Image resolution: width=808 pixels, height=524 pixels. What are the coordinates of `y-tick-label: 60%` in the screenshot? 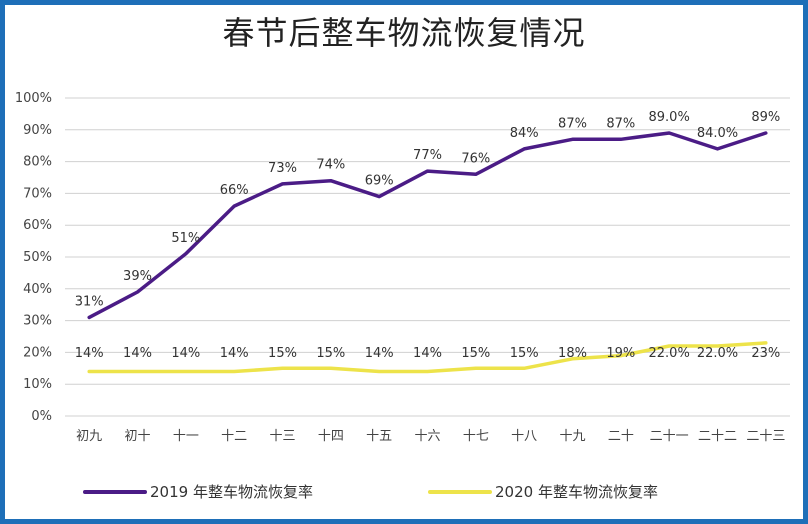 It's located at (37, 225).